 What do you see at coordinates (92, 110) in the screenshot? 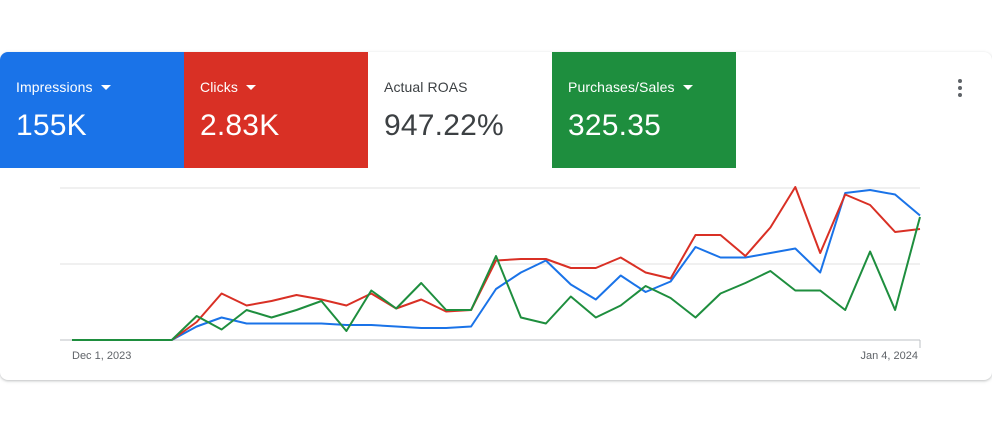
I see `impressions-metric-tile: Impressions 155K` at bounding box center [92, 110].